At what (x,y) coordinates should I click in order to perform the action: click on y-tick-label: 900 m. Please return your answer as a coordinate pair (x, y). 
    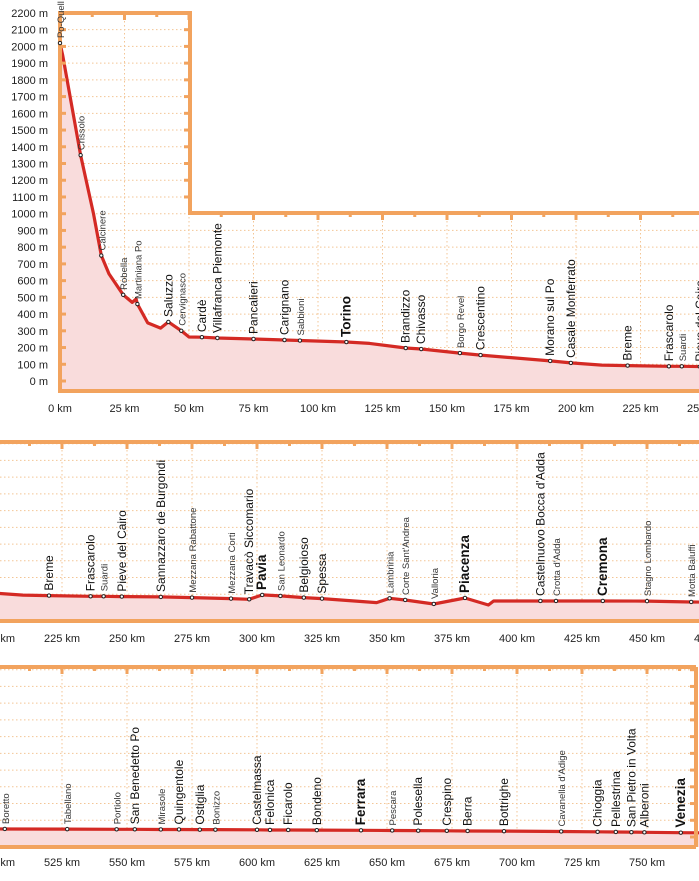
    Looking at the image, I should click on (32, 231).